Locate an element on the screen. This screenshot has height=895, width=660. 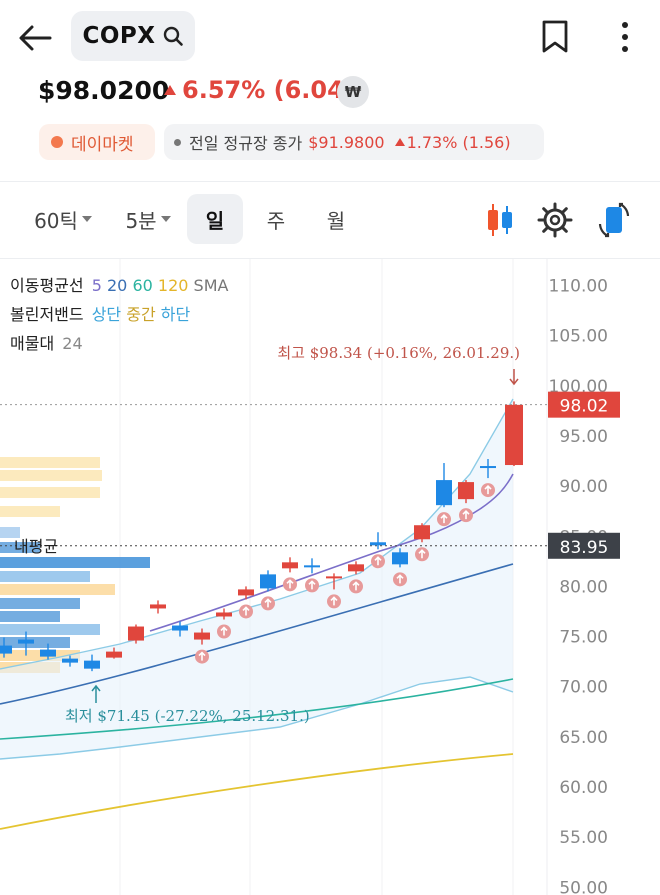
ticker-search-chip: COPX is located at coordinates (133, 36).